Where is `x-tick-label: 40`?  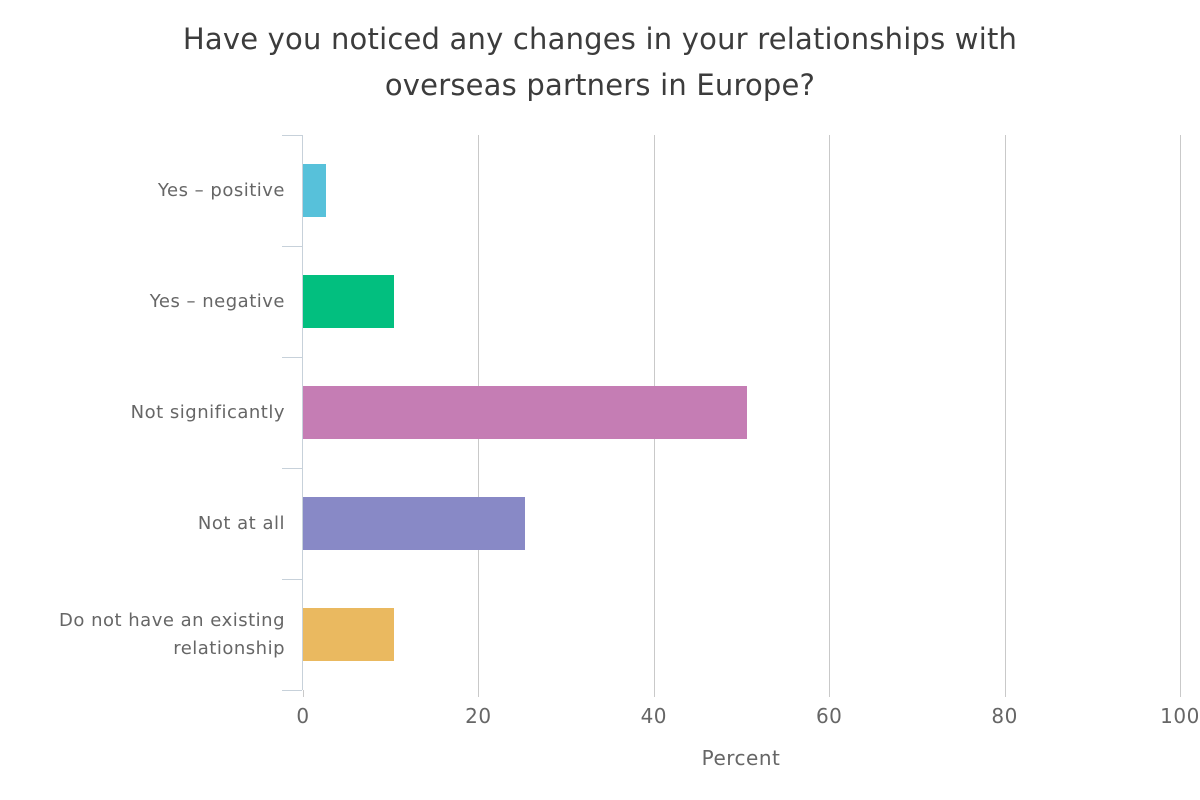
x-tick-label: 40 is located at coordinates (654, 716).